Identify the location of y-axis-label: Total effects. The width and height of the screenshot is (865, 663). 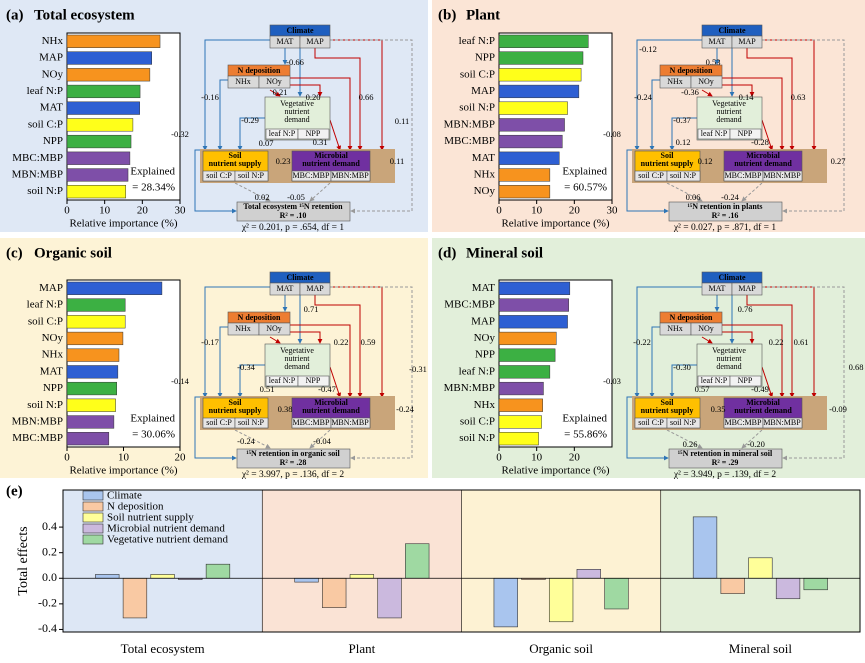
(23, 560).